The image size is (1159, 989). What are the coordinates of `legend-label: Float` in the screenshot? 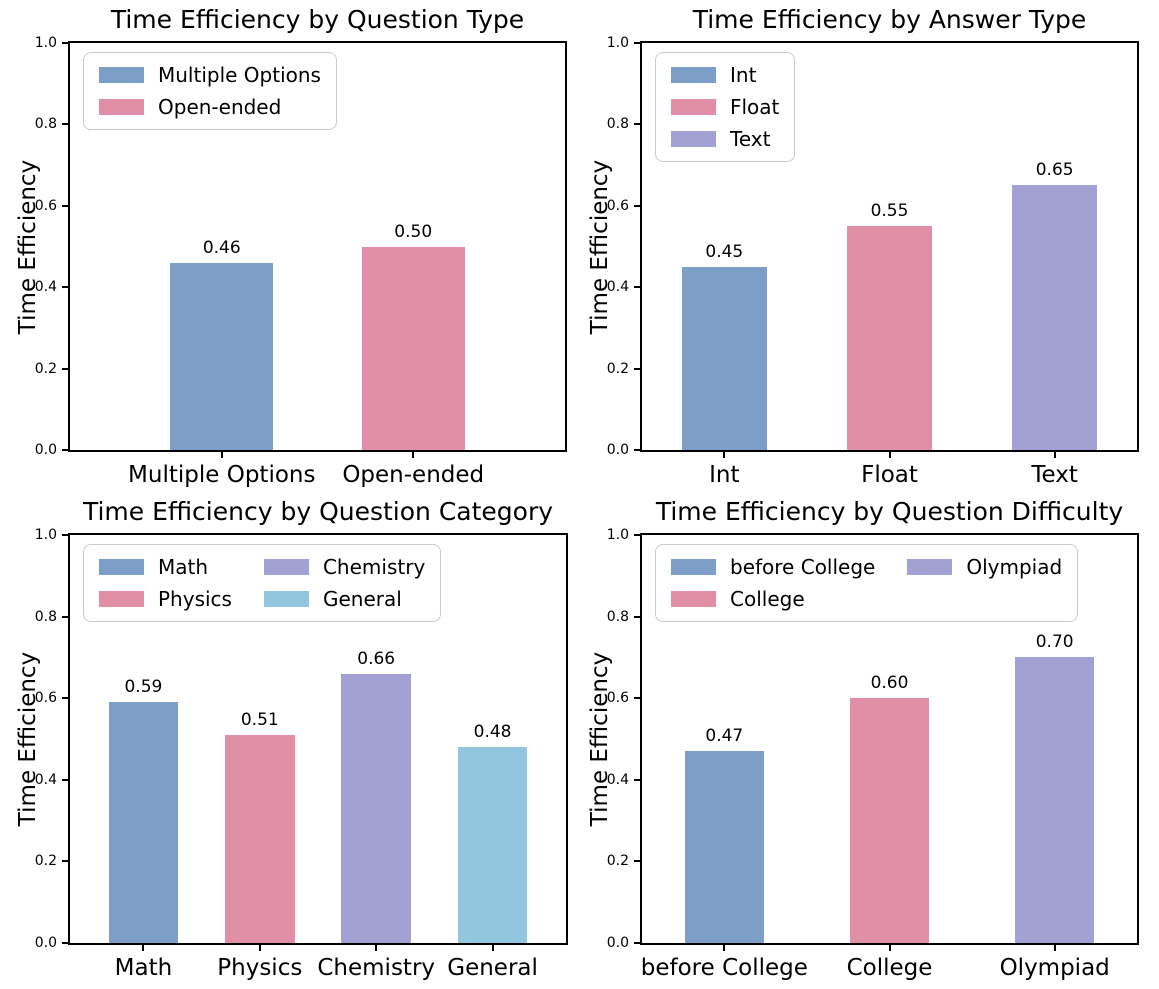 It's located at (755, 107).